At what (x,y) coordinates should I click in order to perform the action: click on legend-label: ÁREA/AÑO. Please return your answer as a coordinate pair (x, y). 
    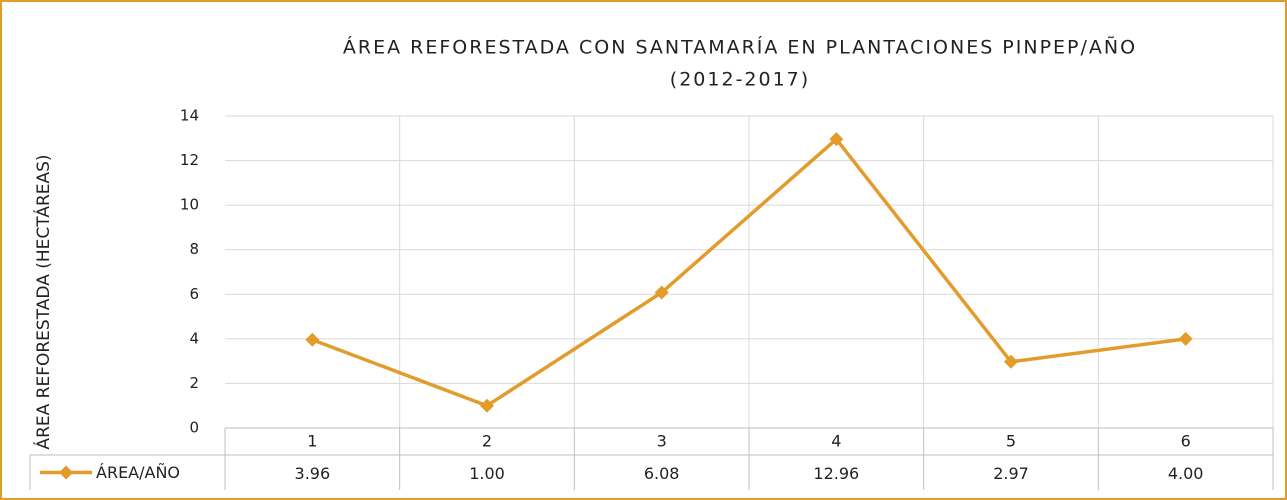
    Looking at the image, I should click on (138, 472).